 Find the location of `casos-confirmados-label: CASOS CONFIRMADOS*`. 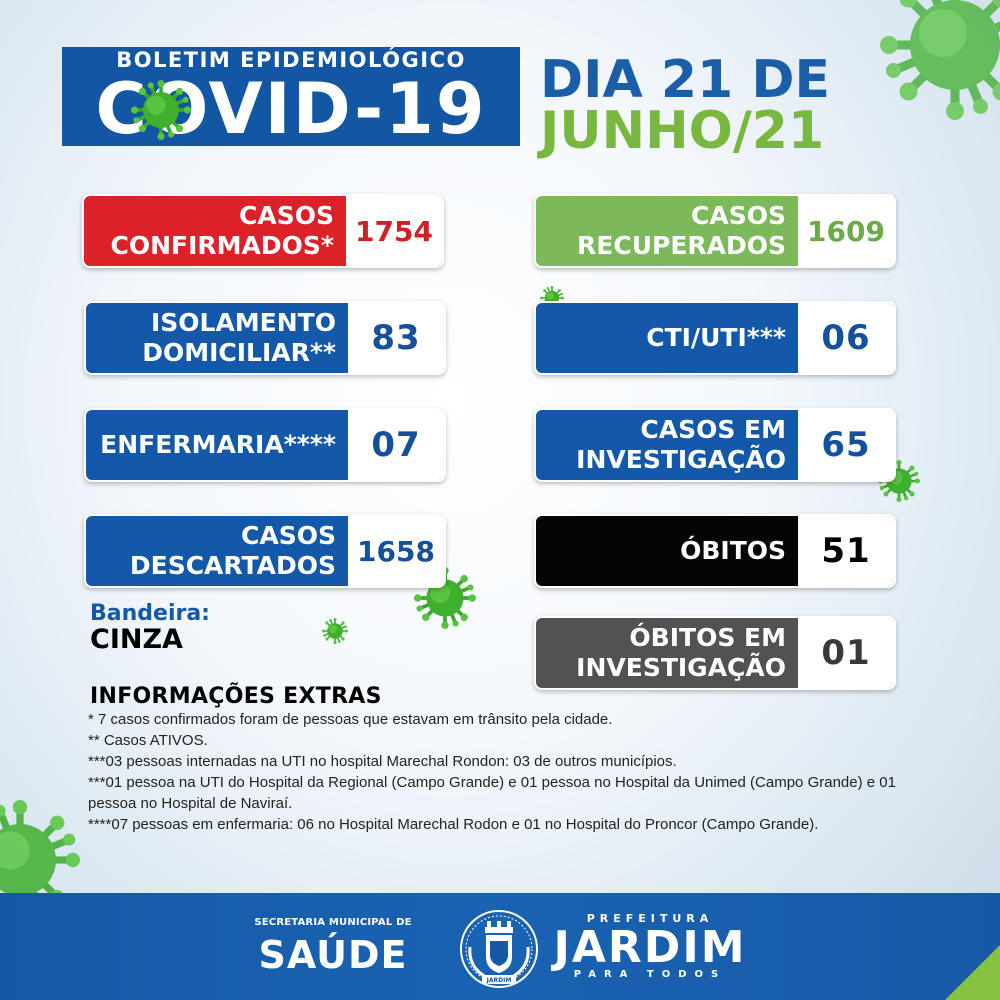

casos-confirmados-label: CASOS CONFIRMADOS* is located at coordinates (222, 230).